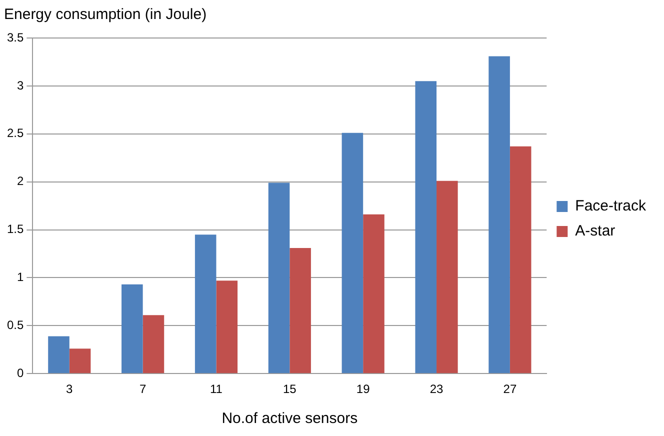 The height and width of the screenshot is (436, 664). I want to click on x-tick-label: 7, so click(142, 389).